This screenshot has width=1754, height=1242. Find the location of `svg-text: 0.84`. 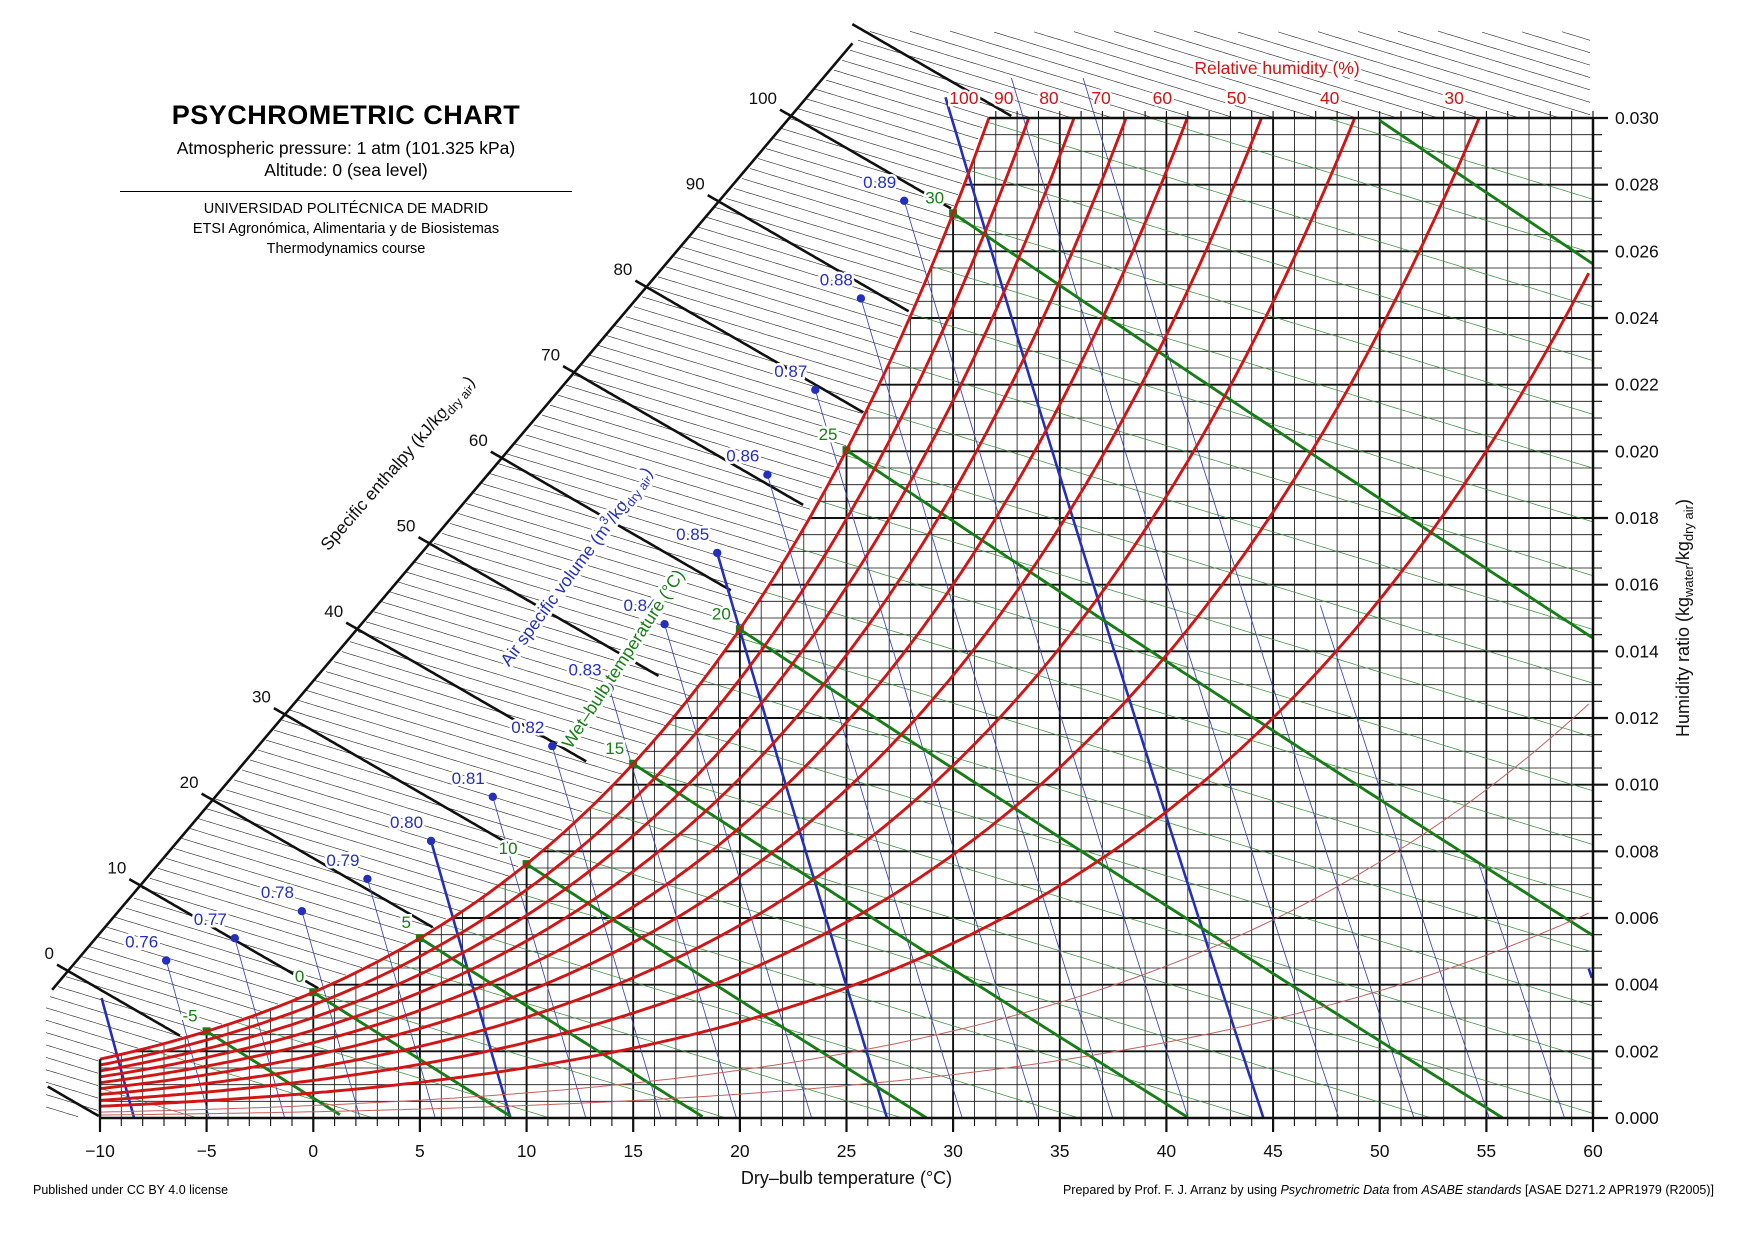

svg-text: 0.84 is located at coordinates (639, 605).